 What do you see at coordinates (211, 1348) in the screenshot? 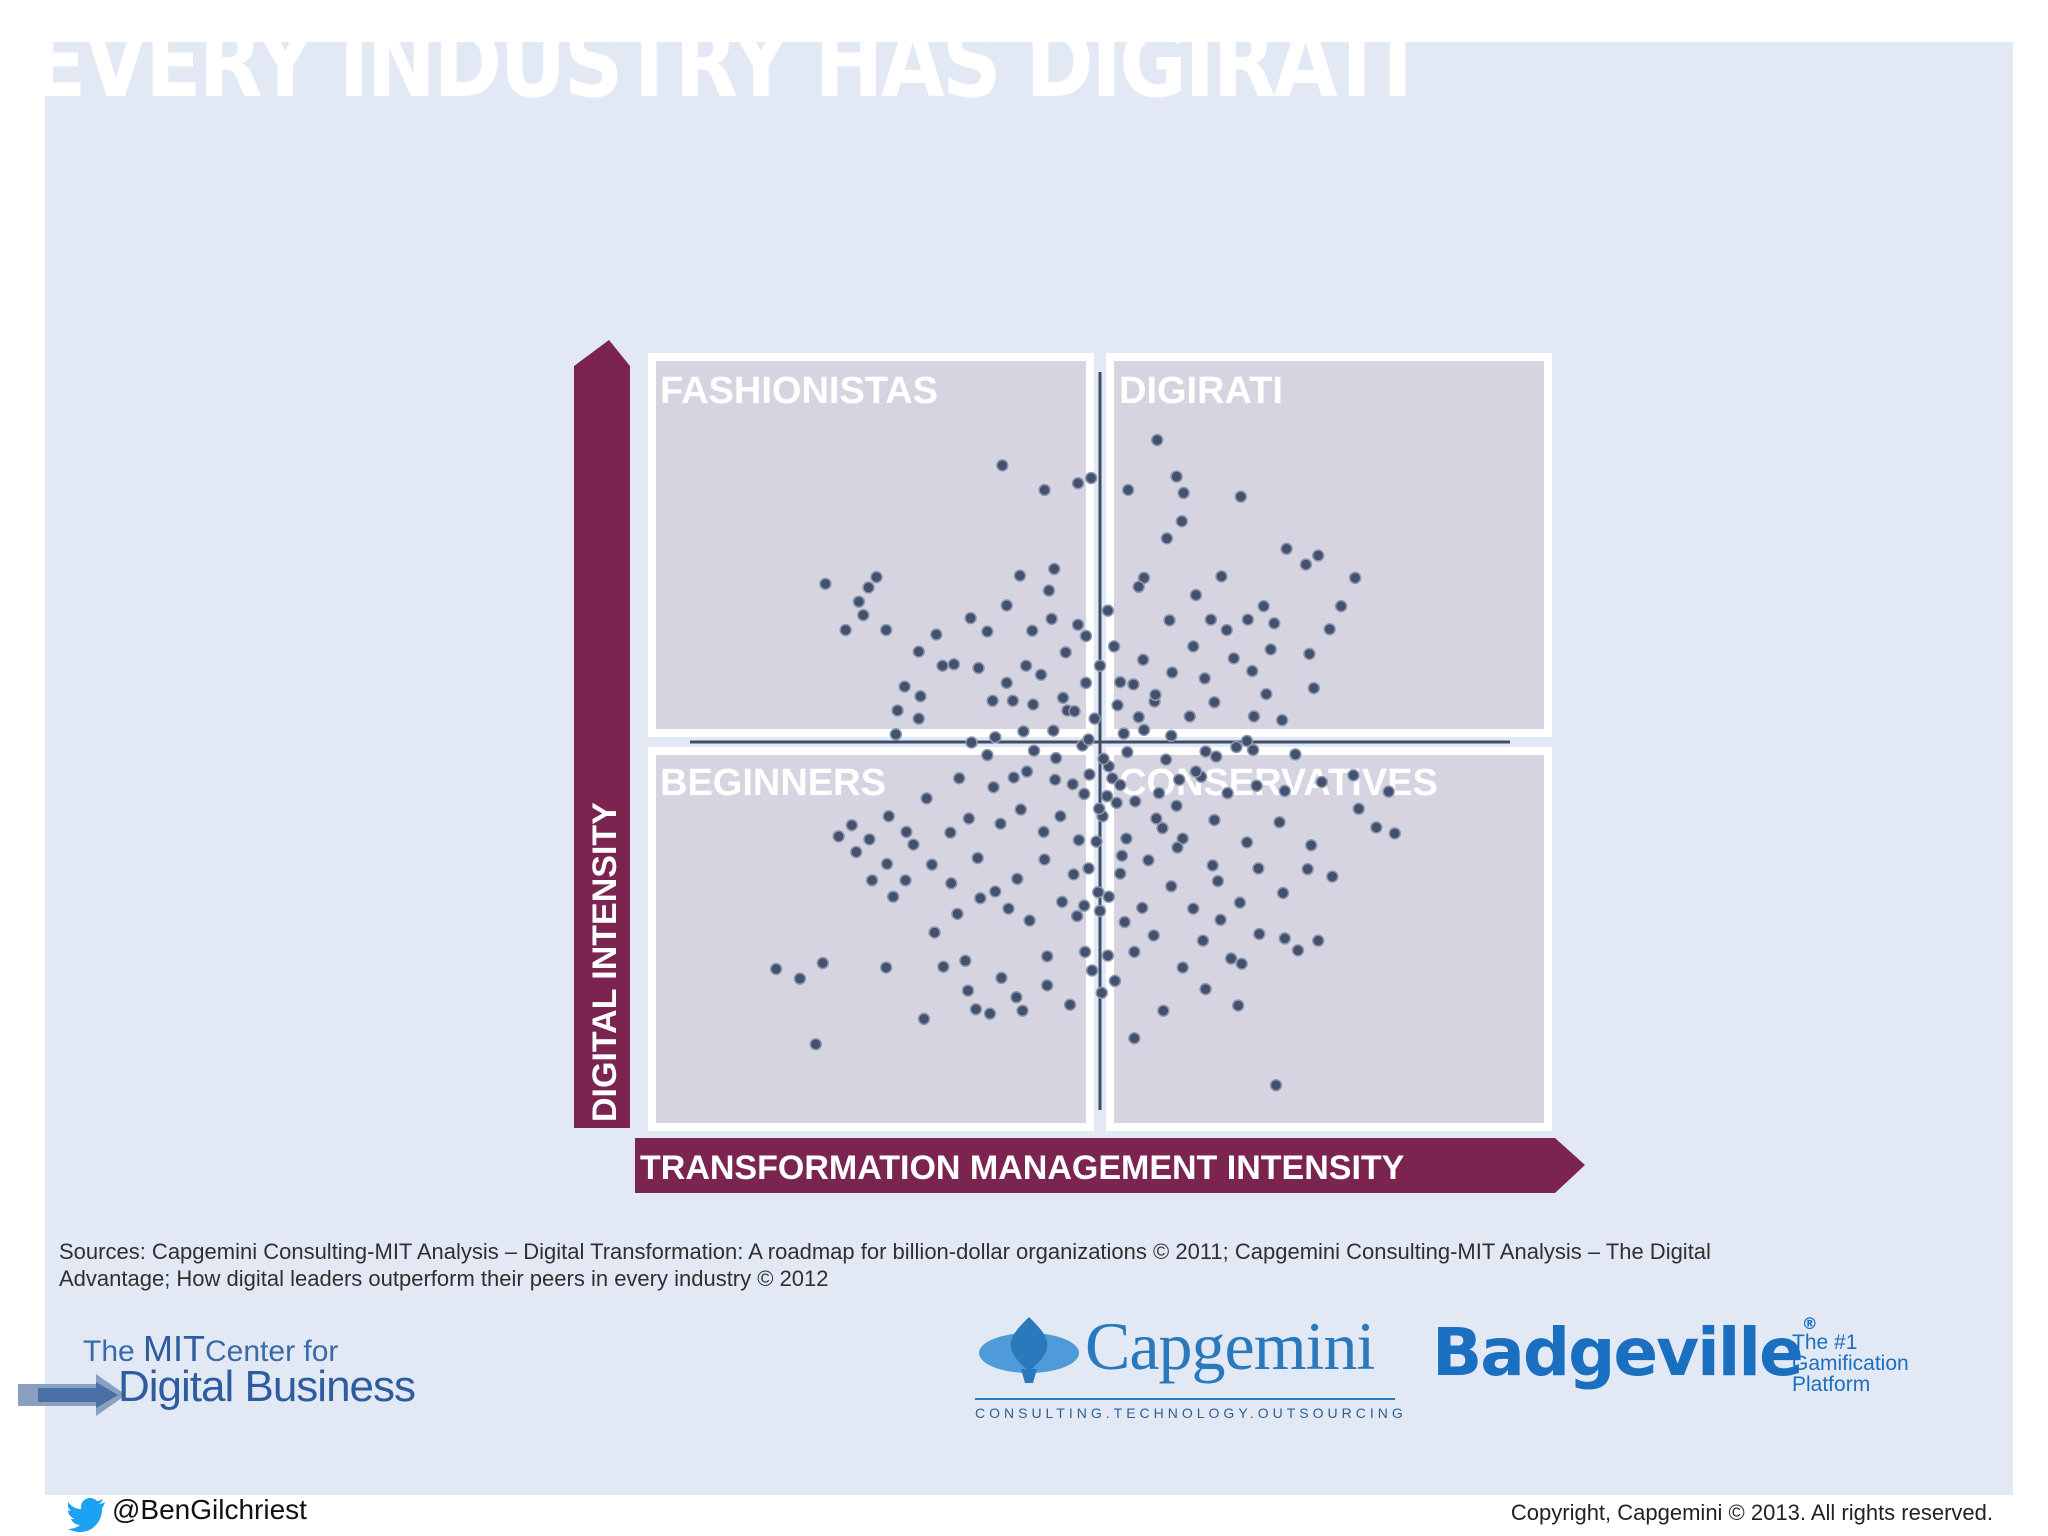
I see `mit-logo-line1: The MITCenter for` at bounding box center [211, 1348].